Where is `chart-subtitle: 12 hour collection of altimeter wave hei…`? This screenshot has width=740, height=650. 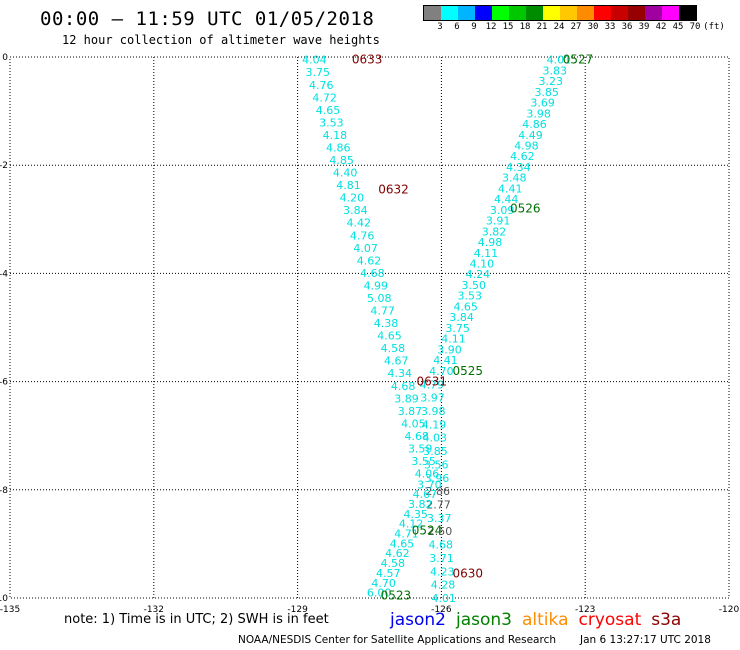
chart-subtitle: 12 hour collection of altimeter wave hei… is located at coordinates (221, 40).